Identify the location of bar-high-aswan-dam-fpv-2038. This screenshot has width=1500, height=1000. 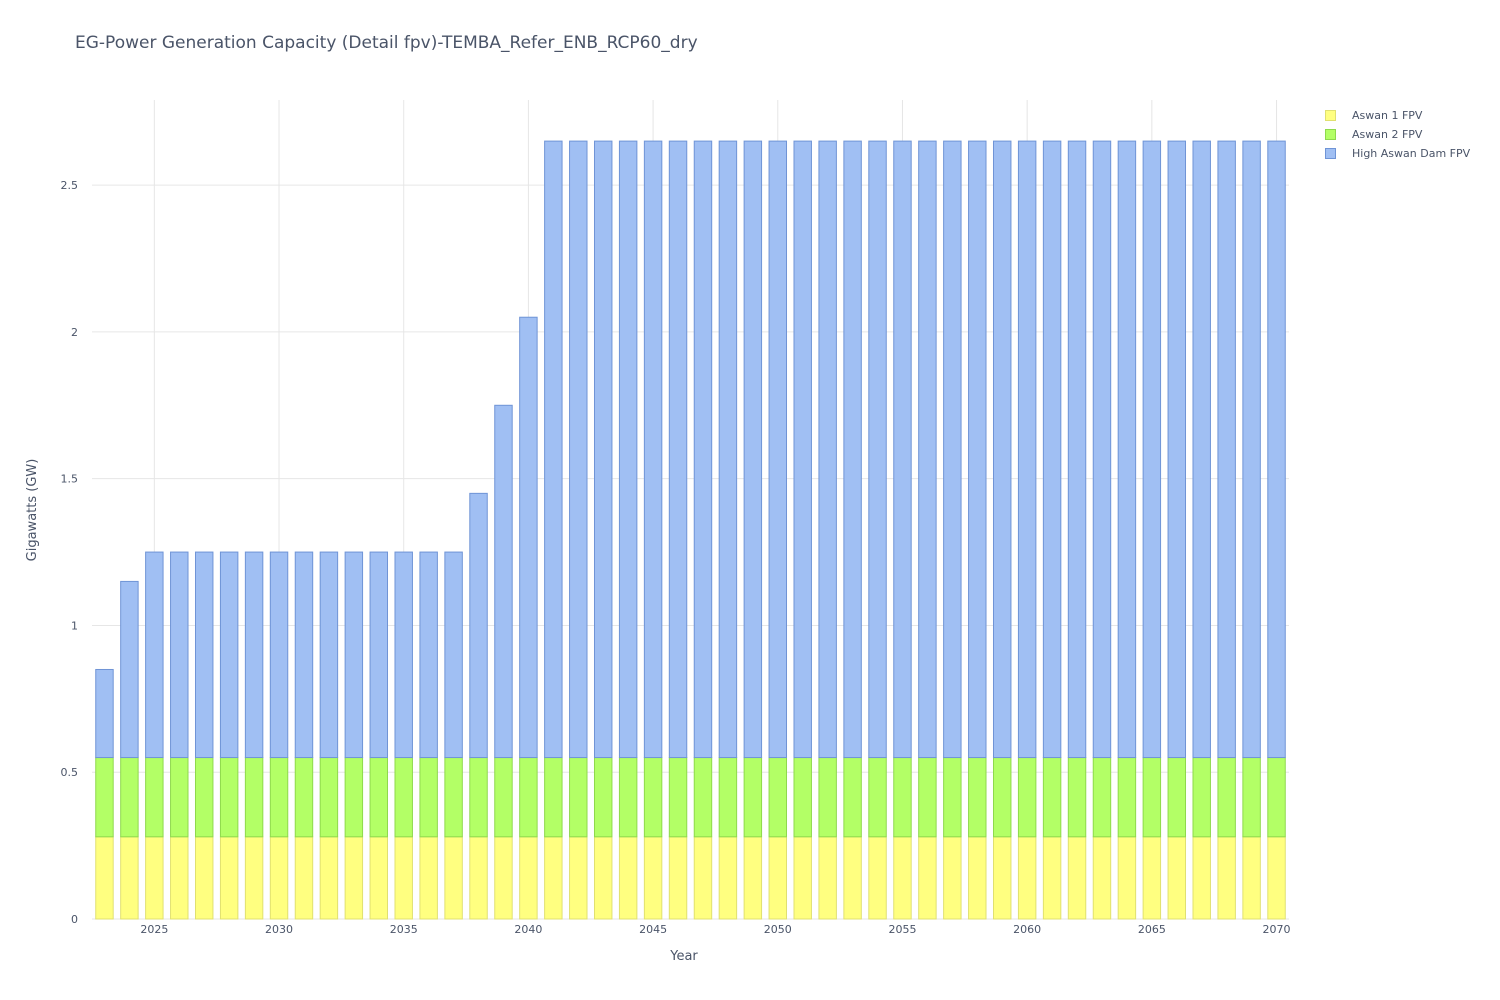
(478, 625).